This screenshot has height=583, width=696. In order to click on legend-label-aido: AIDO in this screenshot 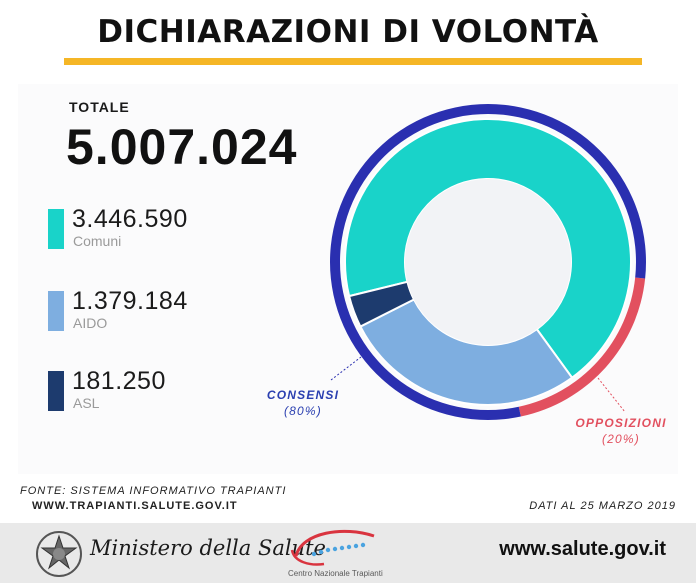, I will do `click(90, 323)`.